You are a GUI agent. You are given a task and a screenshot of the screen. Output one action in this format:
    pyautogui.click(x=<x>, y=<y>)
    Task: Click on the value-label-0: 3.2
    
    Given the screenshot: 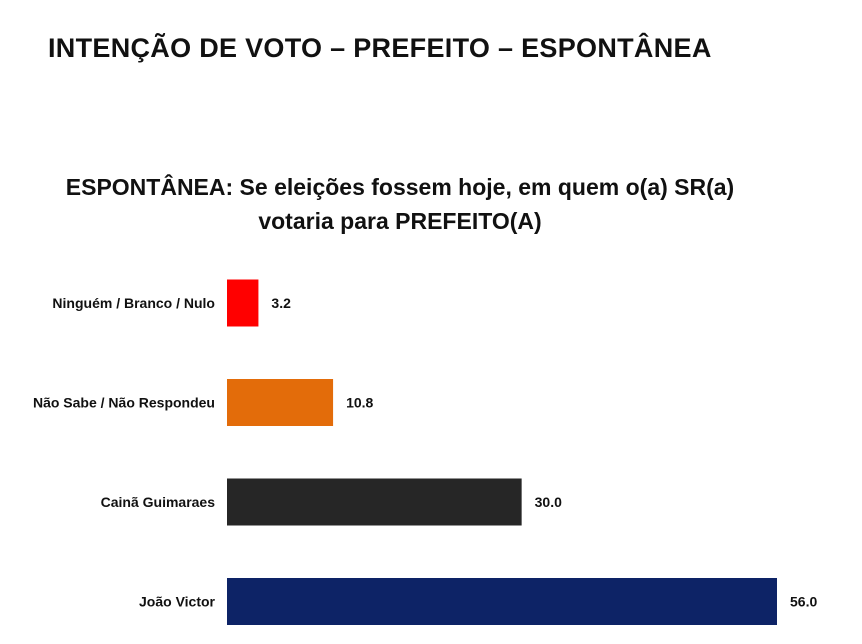 What is the action you would take?
    pyautogui.click(x=281, y=303)
    